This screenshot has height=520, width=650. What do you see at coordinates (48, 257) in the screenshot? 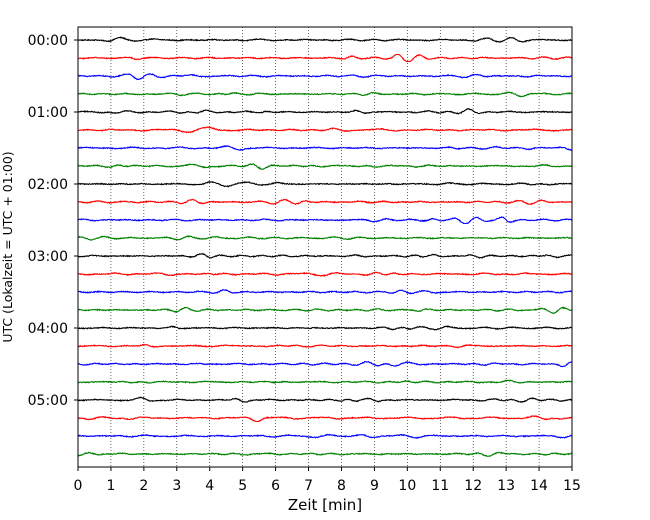
I see `y-tick-label: 03:00` at bounding box center [48, 257].